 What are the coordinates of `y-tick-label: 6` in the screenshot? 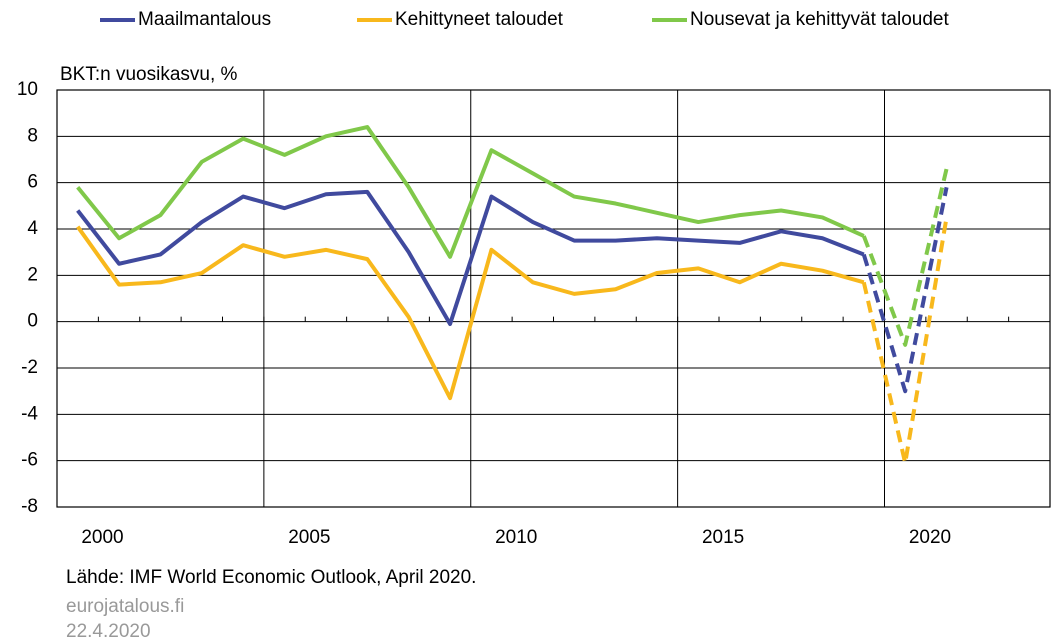 It's located at (32, 182).